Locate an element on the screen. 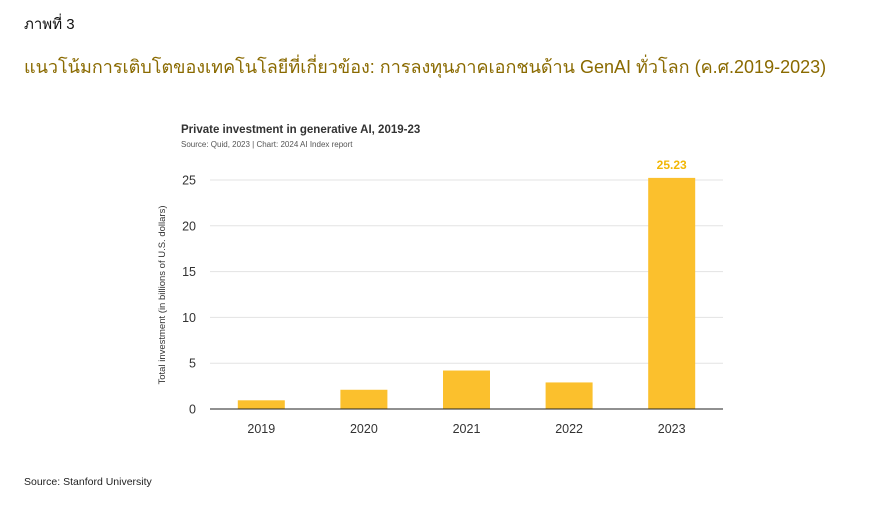  x-tick-label: 2020 is located at coordinates (364, 429).